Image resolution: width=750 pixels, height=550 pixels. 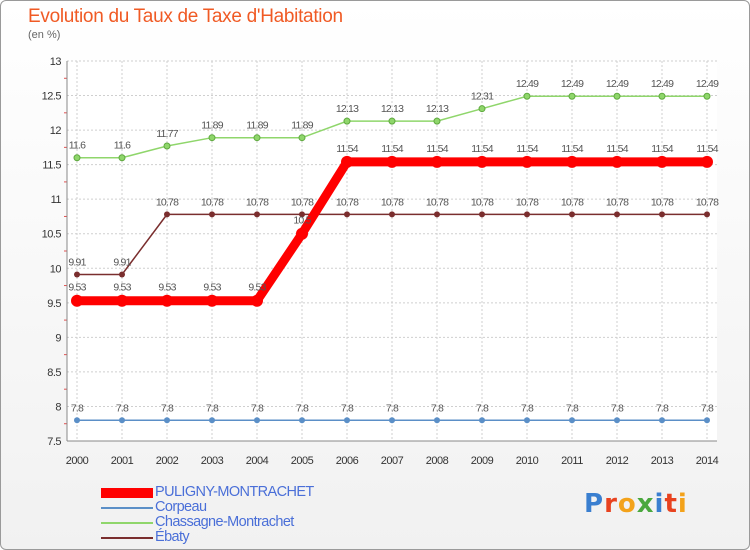 I want to click on x-tick-label: 2005, so click(x=302, y=461).